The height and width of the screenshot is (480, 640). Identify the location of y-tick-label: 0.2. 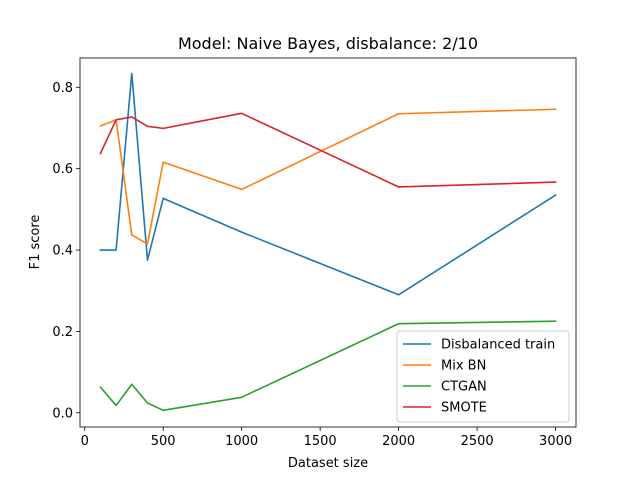
(62, 332).